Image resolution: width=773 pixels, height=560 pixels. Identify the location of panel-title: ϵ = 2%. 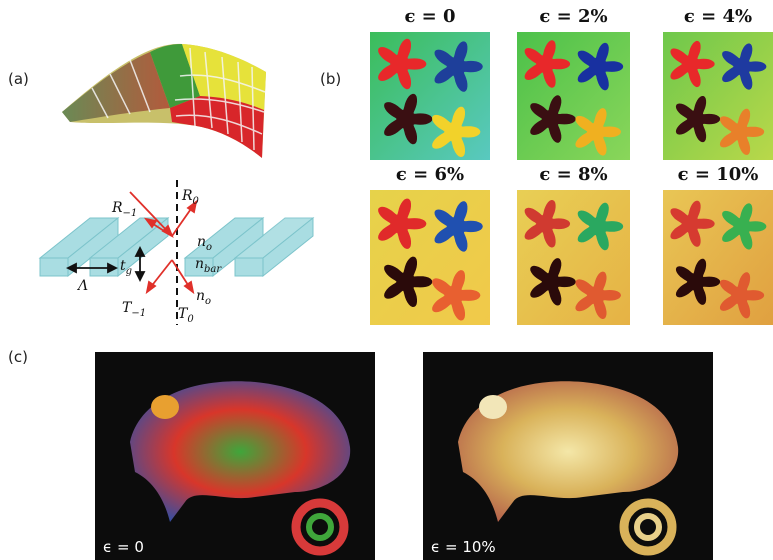
(573, 16).